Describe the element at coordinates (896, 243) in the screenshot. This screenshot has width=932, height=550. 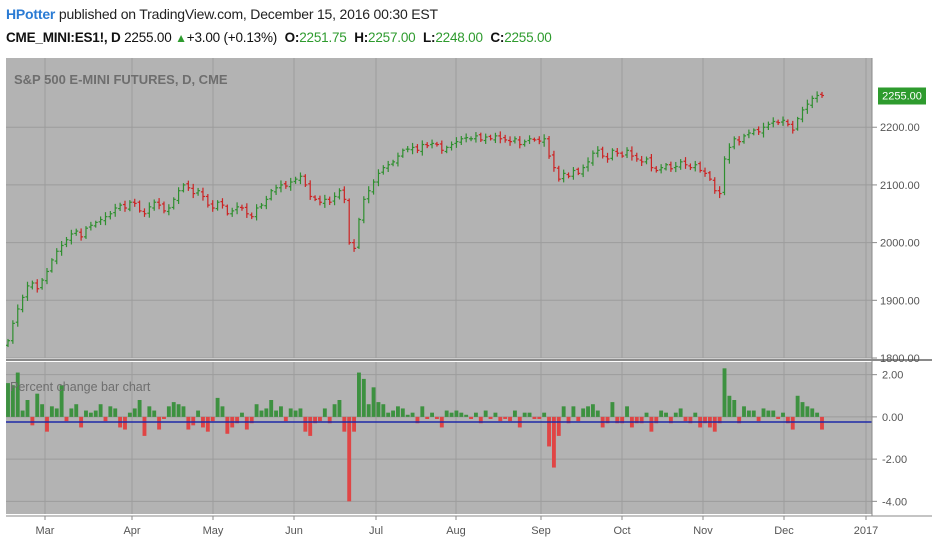
I see `price-axis: 2200.00 2100.00 2000.00 1900.00 1800.00` at that location.